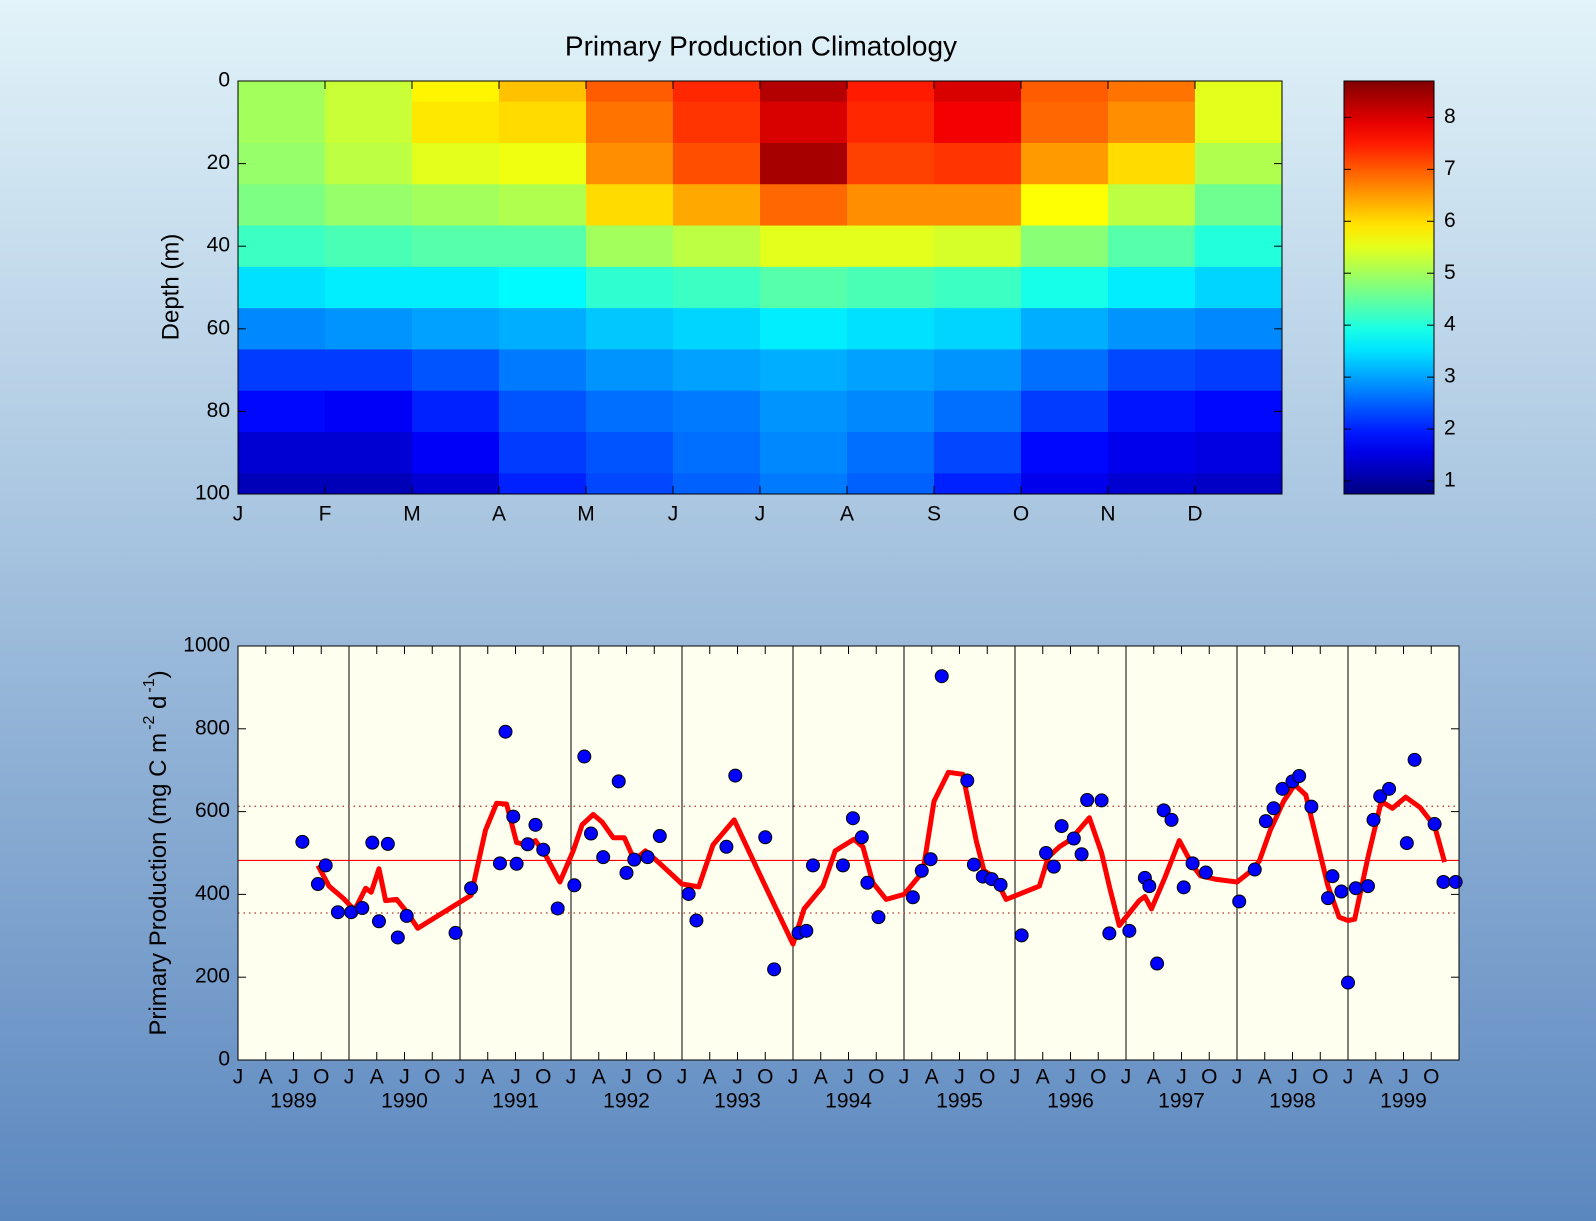 This screenshot has width=1596, height=1221. I want to click on chart-title: Primary Production Climatology, so click(761, 45).